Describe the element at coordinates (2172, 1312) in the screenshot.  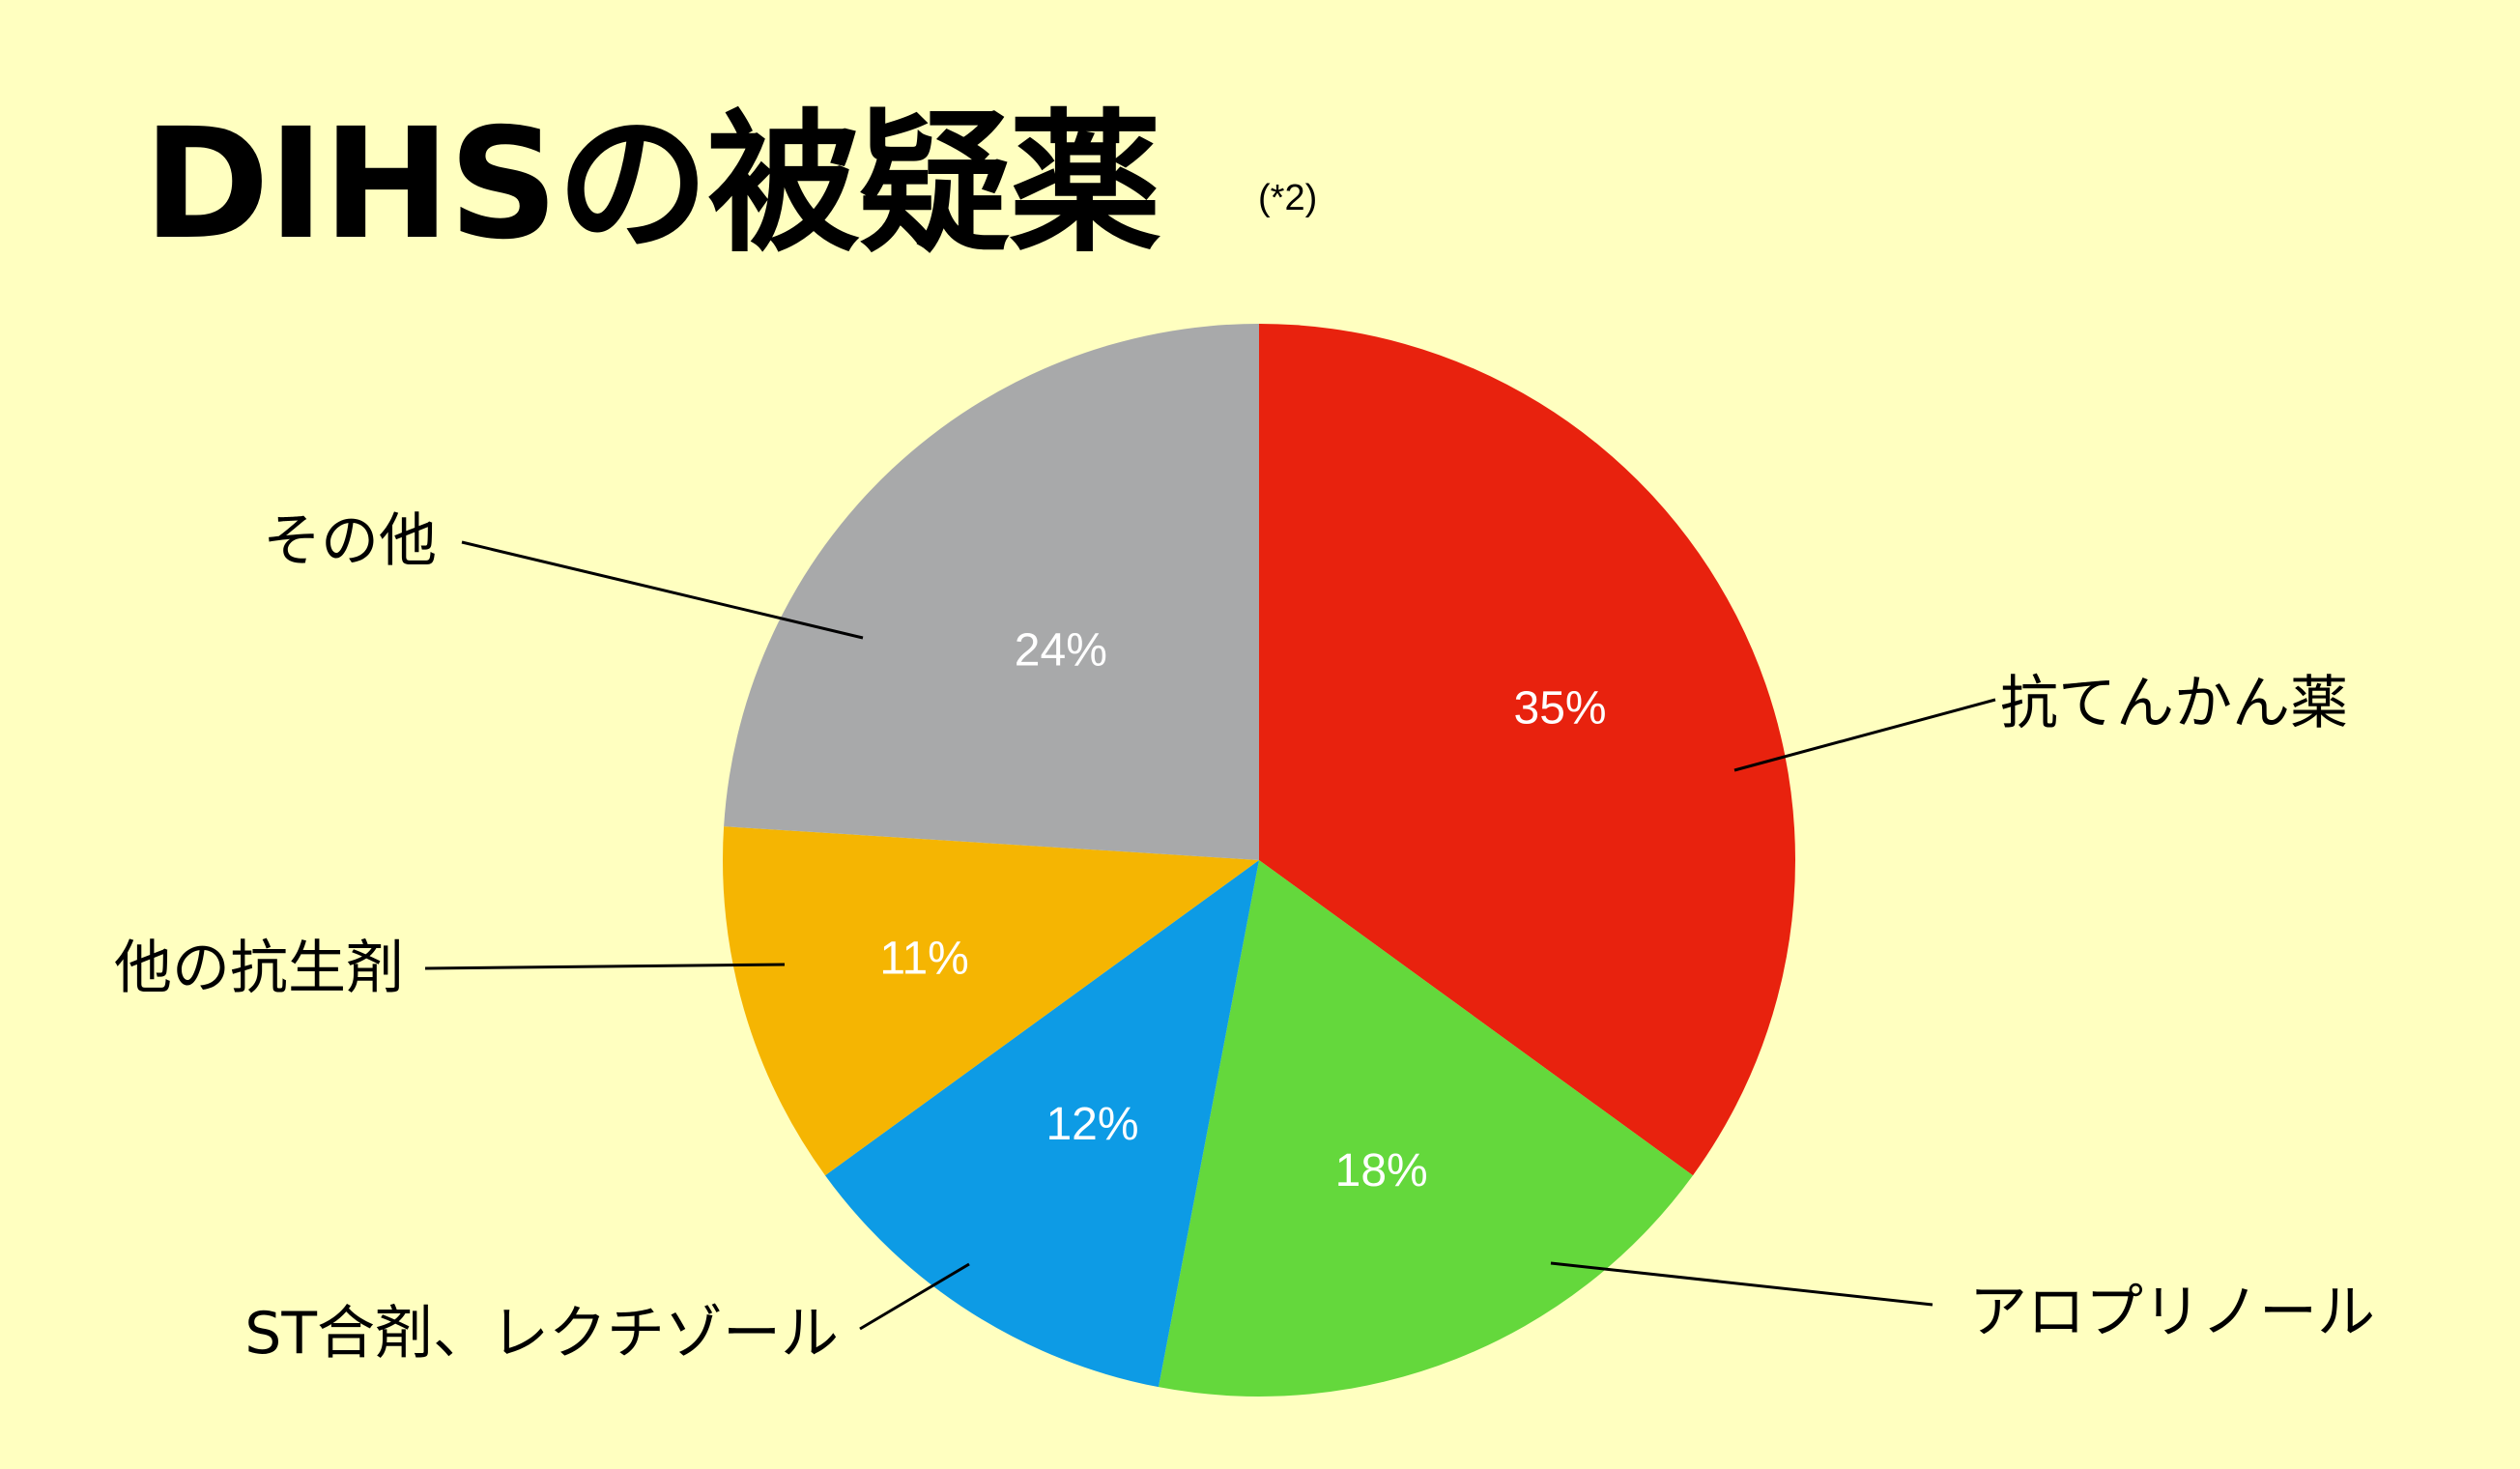
I see `slice-category-label: アロプリノール` at that location.